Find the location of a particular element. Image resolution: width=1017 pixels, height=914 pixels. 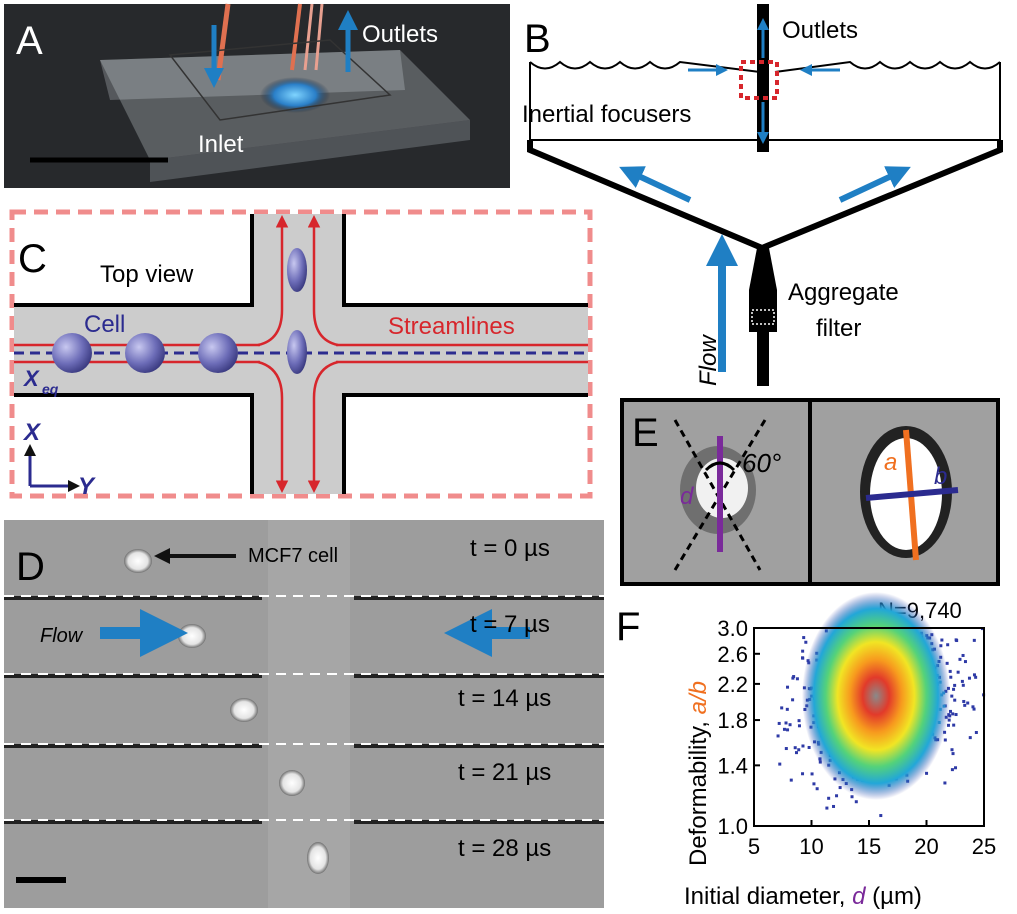

glow-spot is located at coordinates (295, 95).